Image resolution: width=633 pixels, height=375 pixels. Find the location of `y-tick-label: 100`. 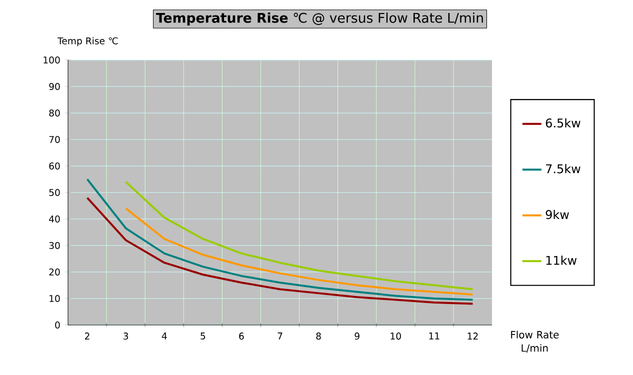

y-tick-label: 100 is located at coordinates (52, 60).